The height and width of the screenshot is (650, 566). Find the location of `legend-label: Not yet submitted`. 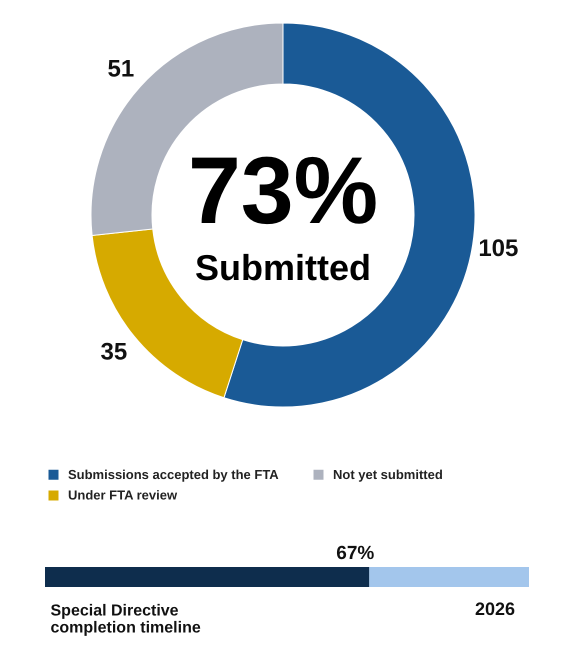

legend-label: Not yet submitted is located at coordinates (388, 474).